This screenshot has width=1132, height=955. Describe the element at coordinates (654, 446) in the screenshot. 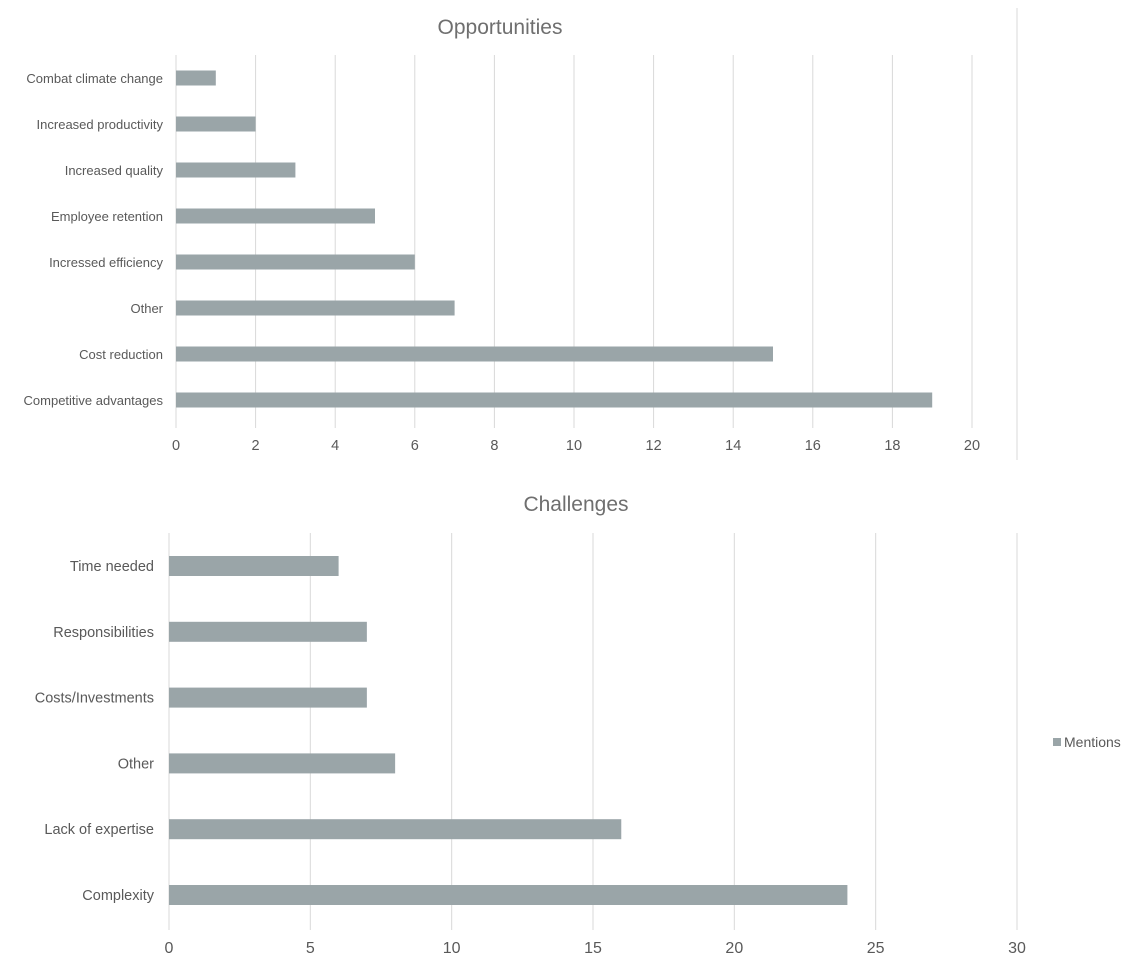

I see `opportunities-tick-label: 12` at that location.